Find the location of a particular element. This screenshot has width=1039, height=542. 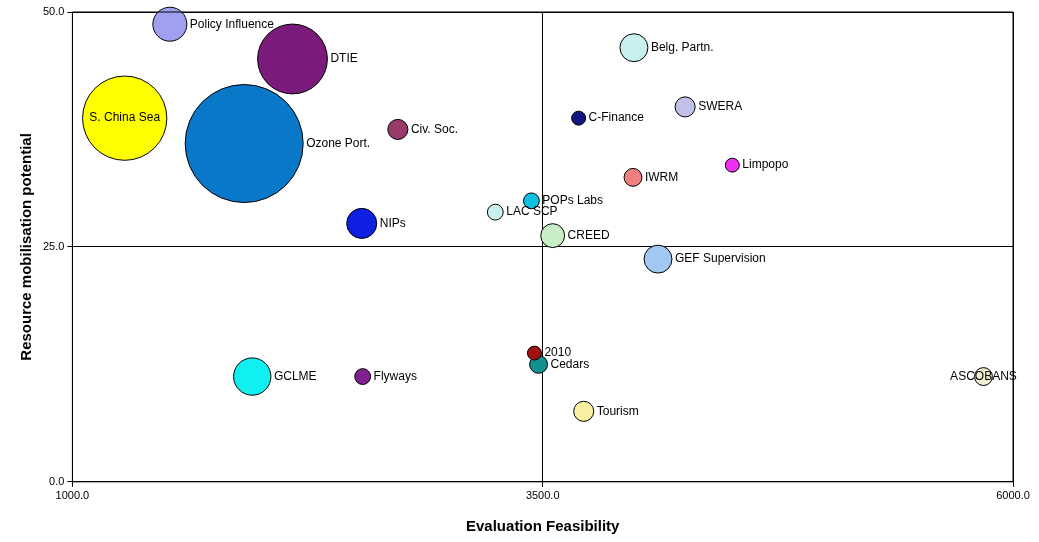

series-label: Ozone Port. is located at coordinates (338, 142).